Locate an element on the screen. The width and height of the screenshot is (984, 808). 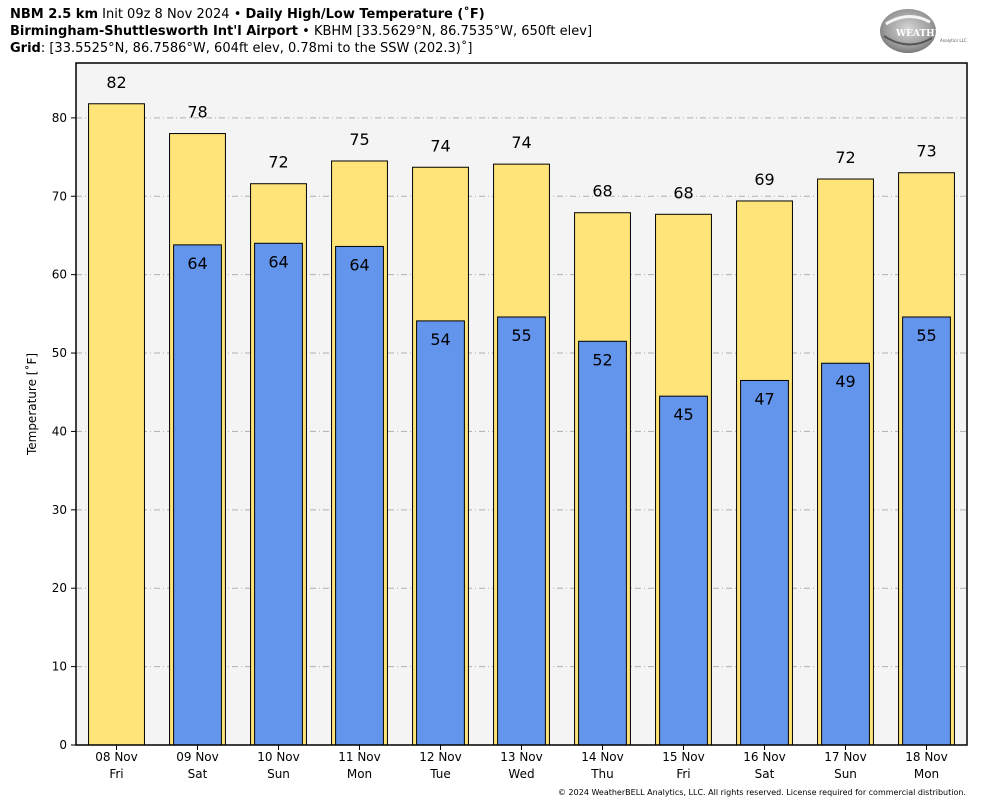
product-name: Daily High/Low Temperature (˚F) is located at coordinates (365, 14).